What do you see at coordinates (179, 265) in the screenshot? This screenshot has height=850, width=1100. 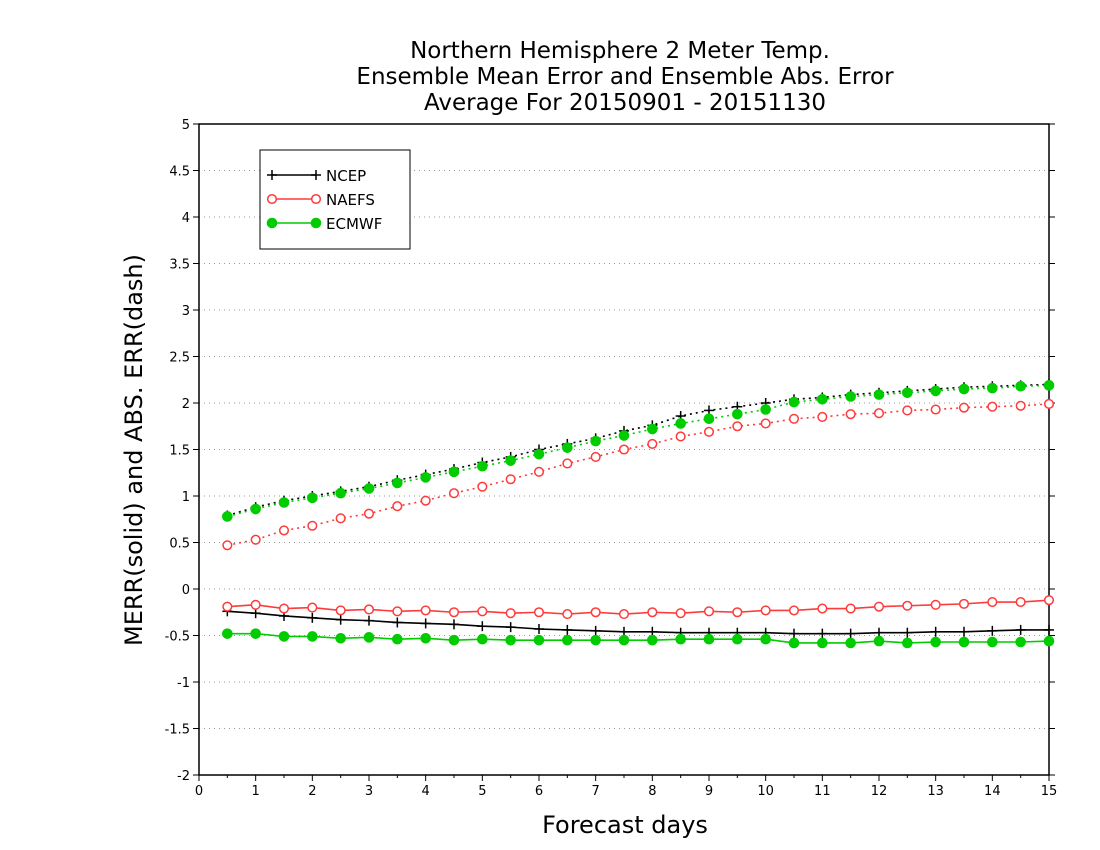 I see `y-tick-label: 3.5` at bounding box center [179, 265].